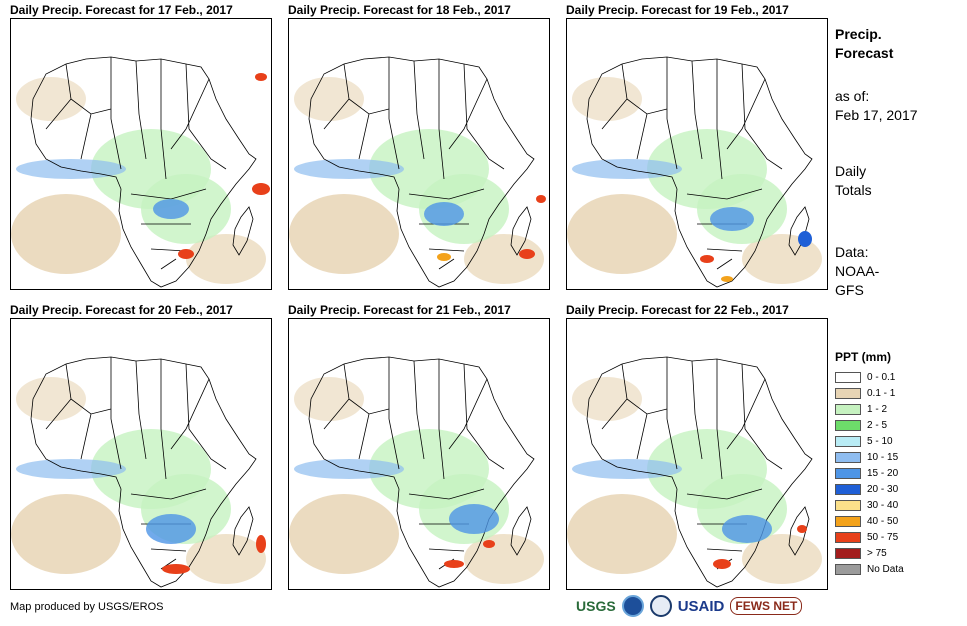 The width and height of the screenshot is (967, 626). I want to click on panel-title: Daily Precip. Forecast for 21 Feb., 2017, so click(399, 310).